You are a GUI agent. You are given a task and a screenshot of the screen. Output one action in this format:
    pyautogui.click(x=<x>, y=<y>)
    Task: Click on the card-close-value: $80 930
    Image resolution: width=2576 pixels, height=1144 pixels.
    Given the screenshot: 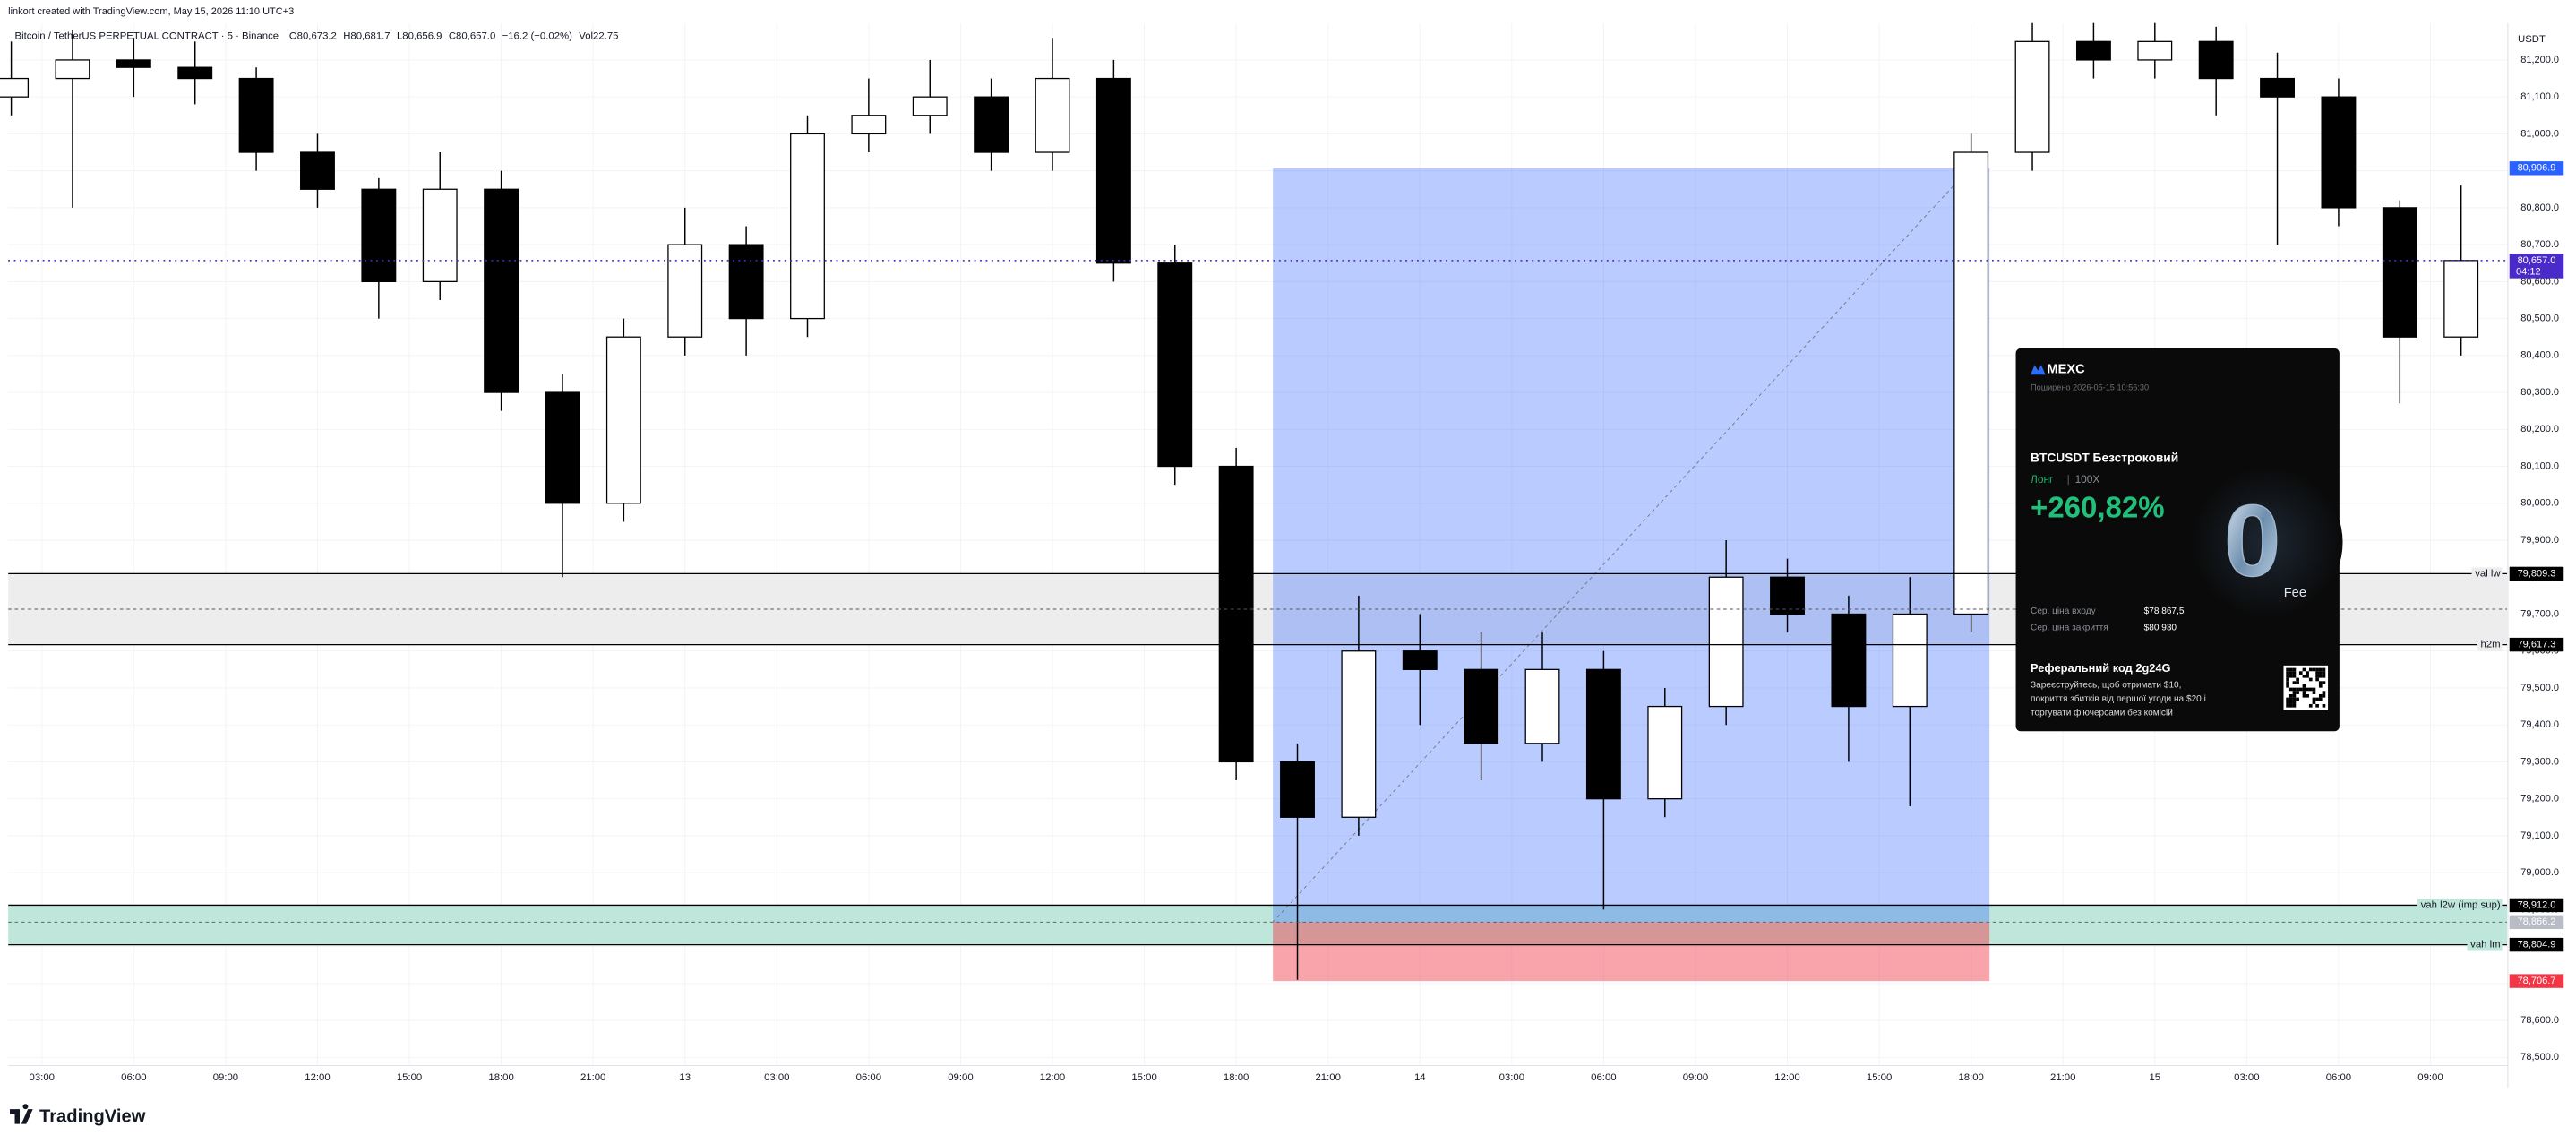 What is the action you would take?
    pyautogui.click(x=2160, y=627)
    